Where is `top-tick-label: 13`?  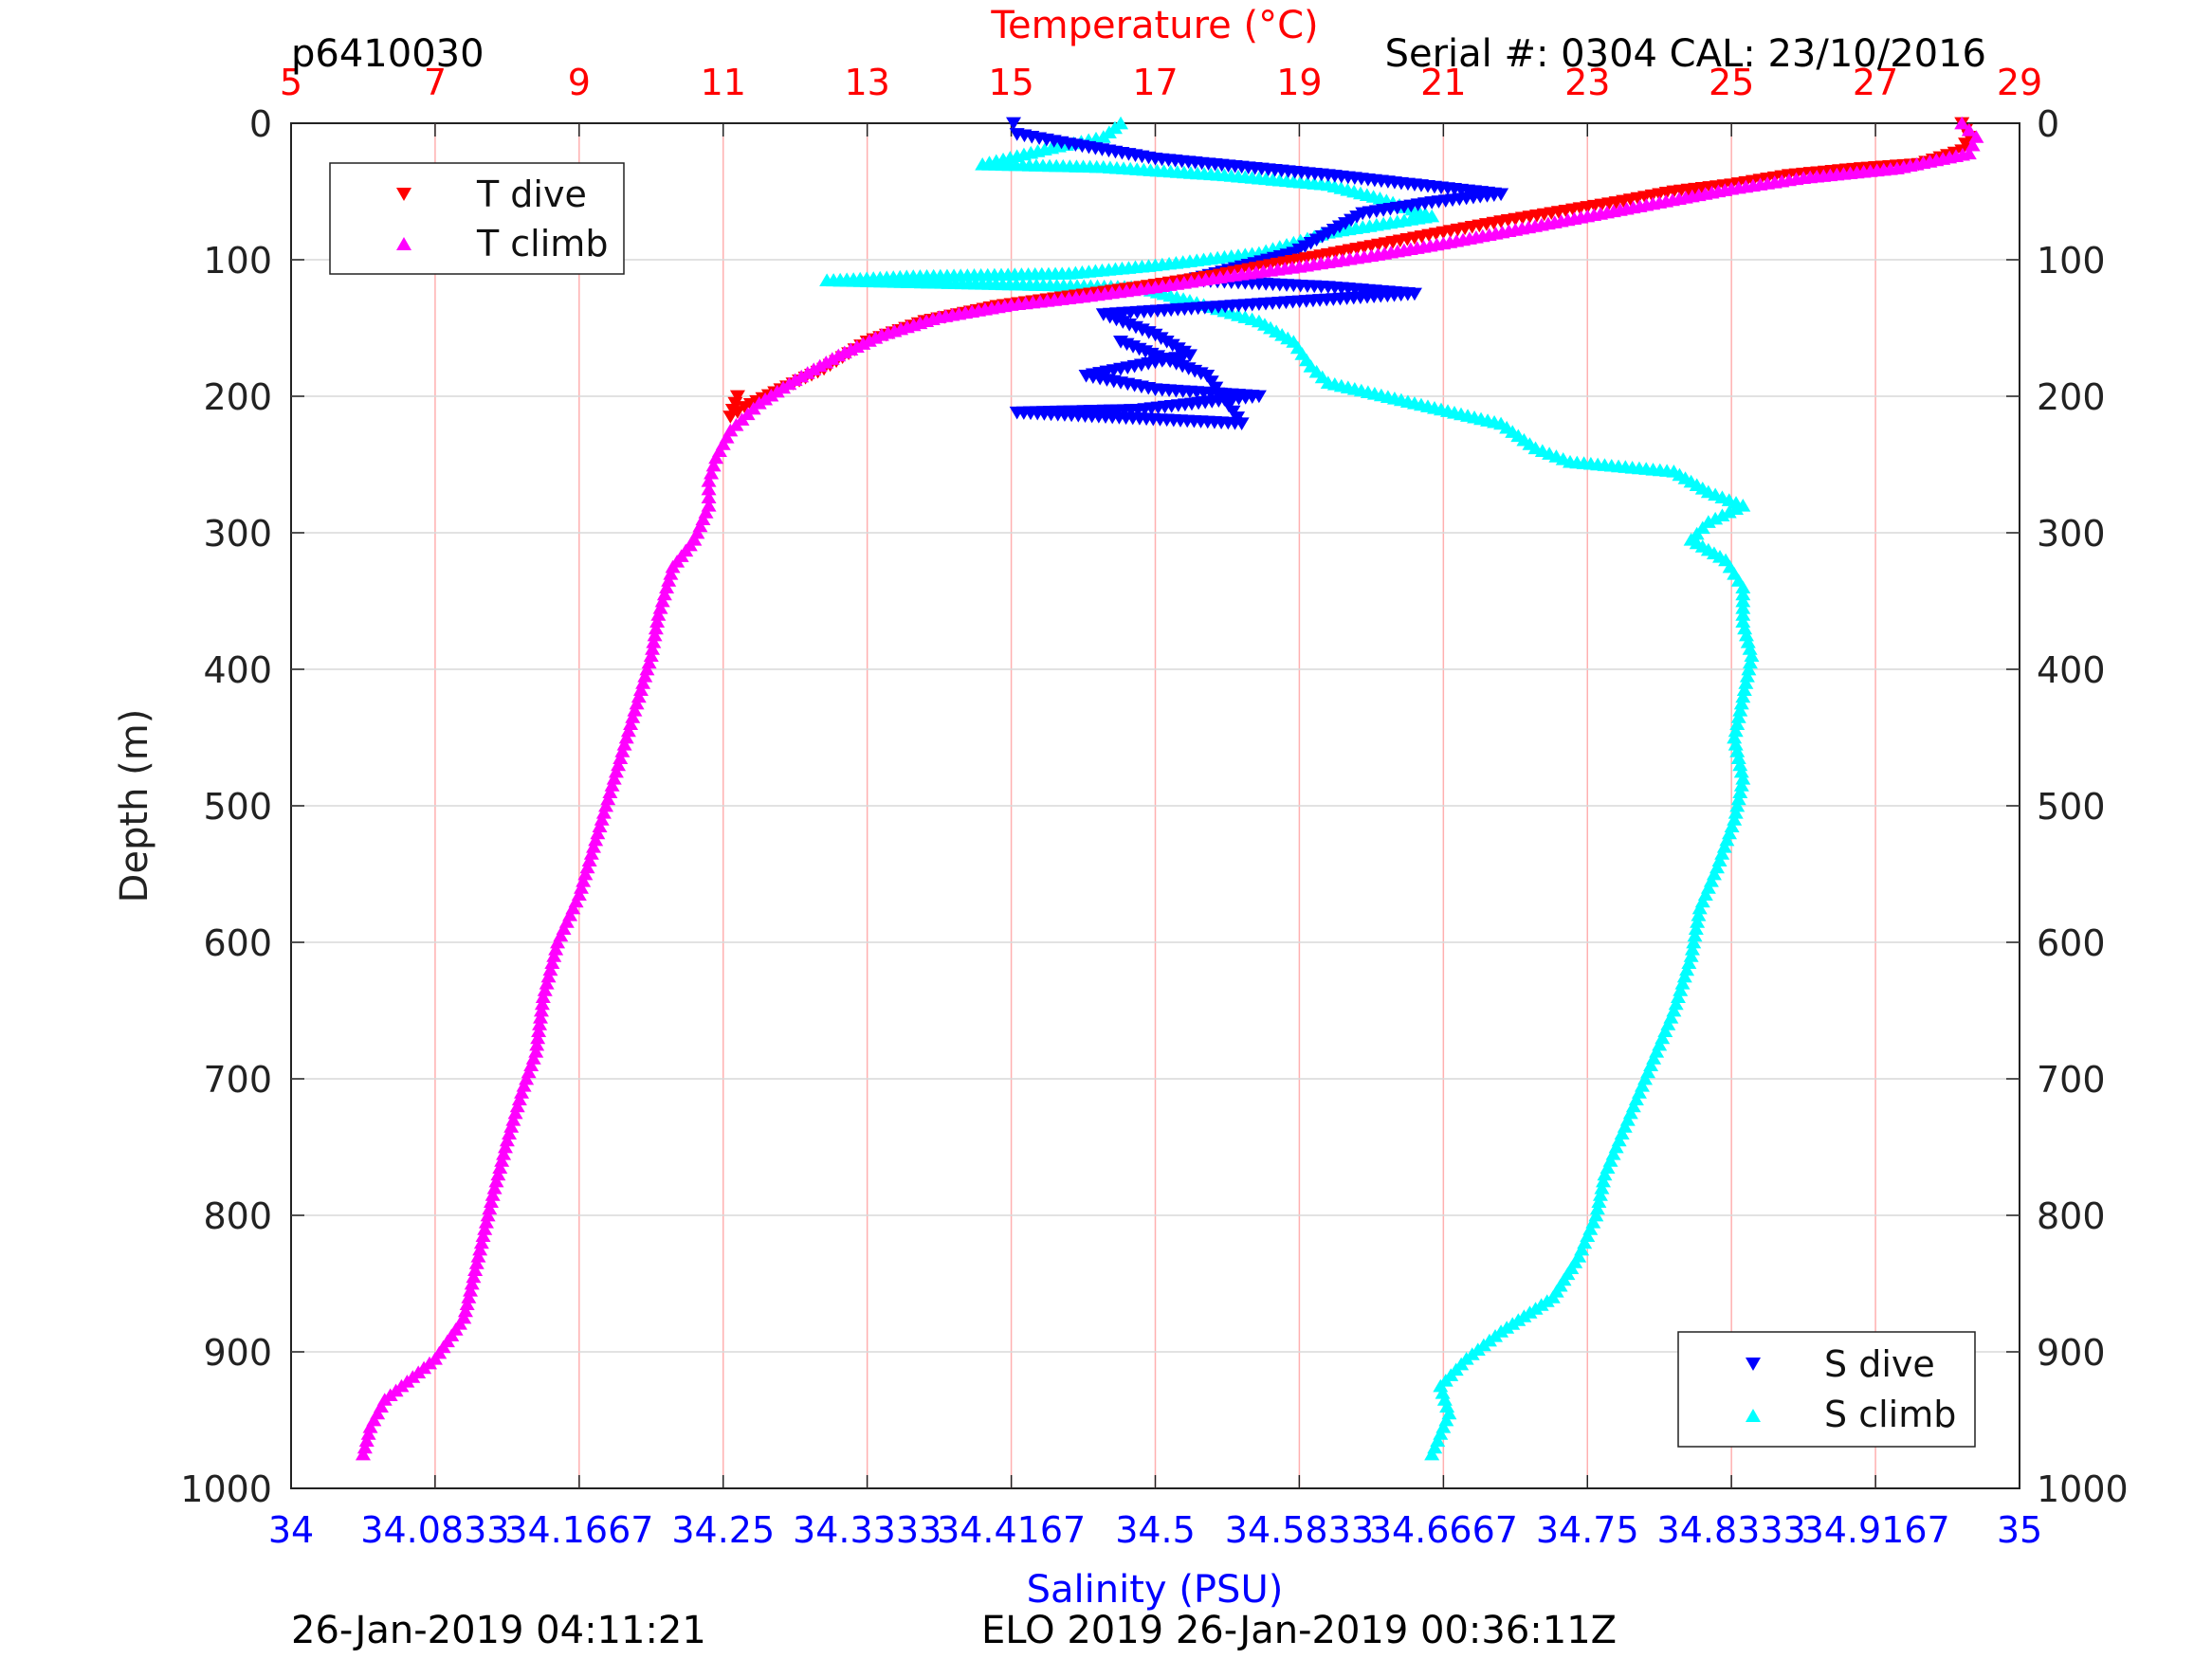
top-tick-label: 13 is located at coordinates (866, 82).